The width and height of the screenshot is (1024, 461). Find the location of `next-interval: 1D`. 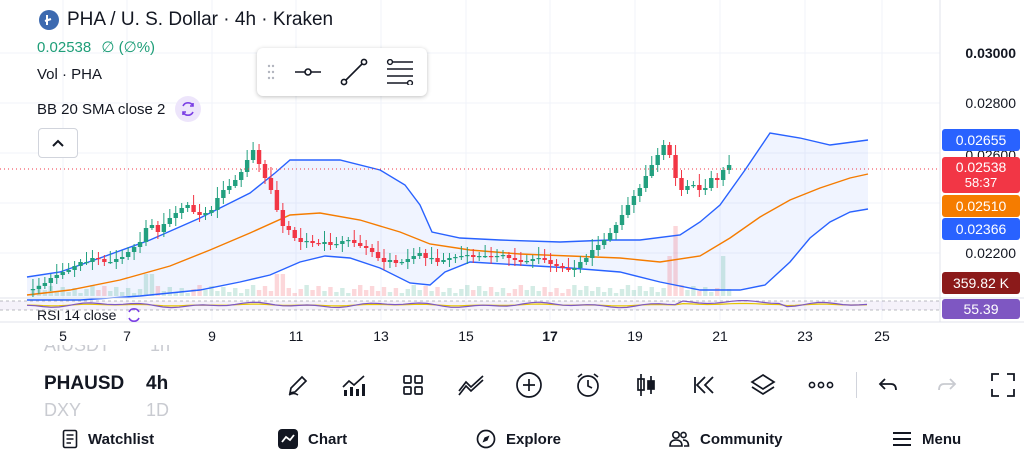

next-interval: 1D is located at coordinates (158, 408).